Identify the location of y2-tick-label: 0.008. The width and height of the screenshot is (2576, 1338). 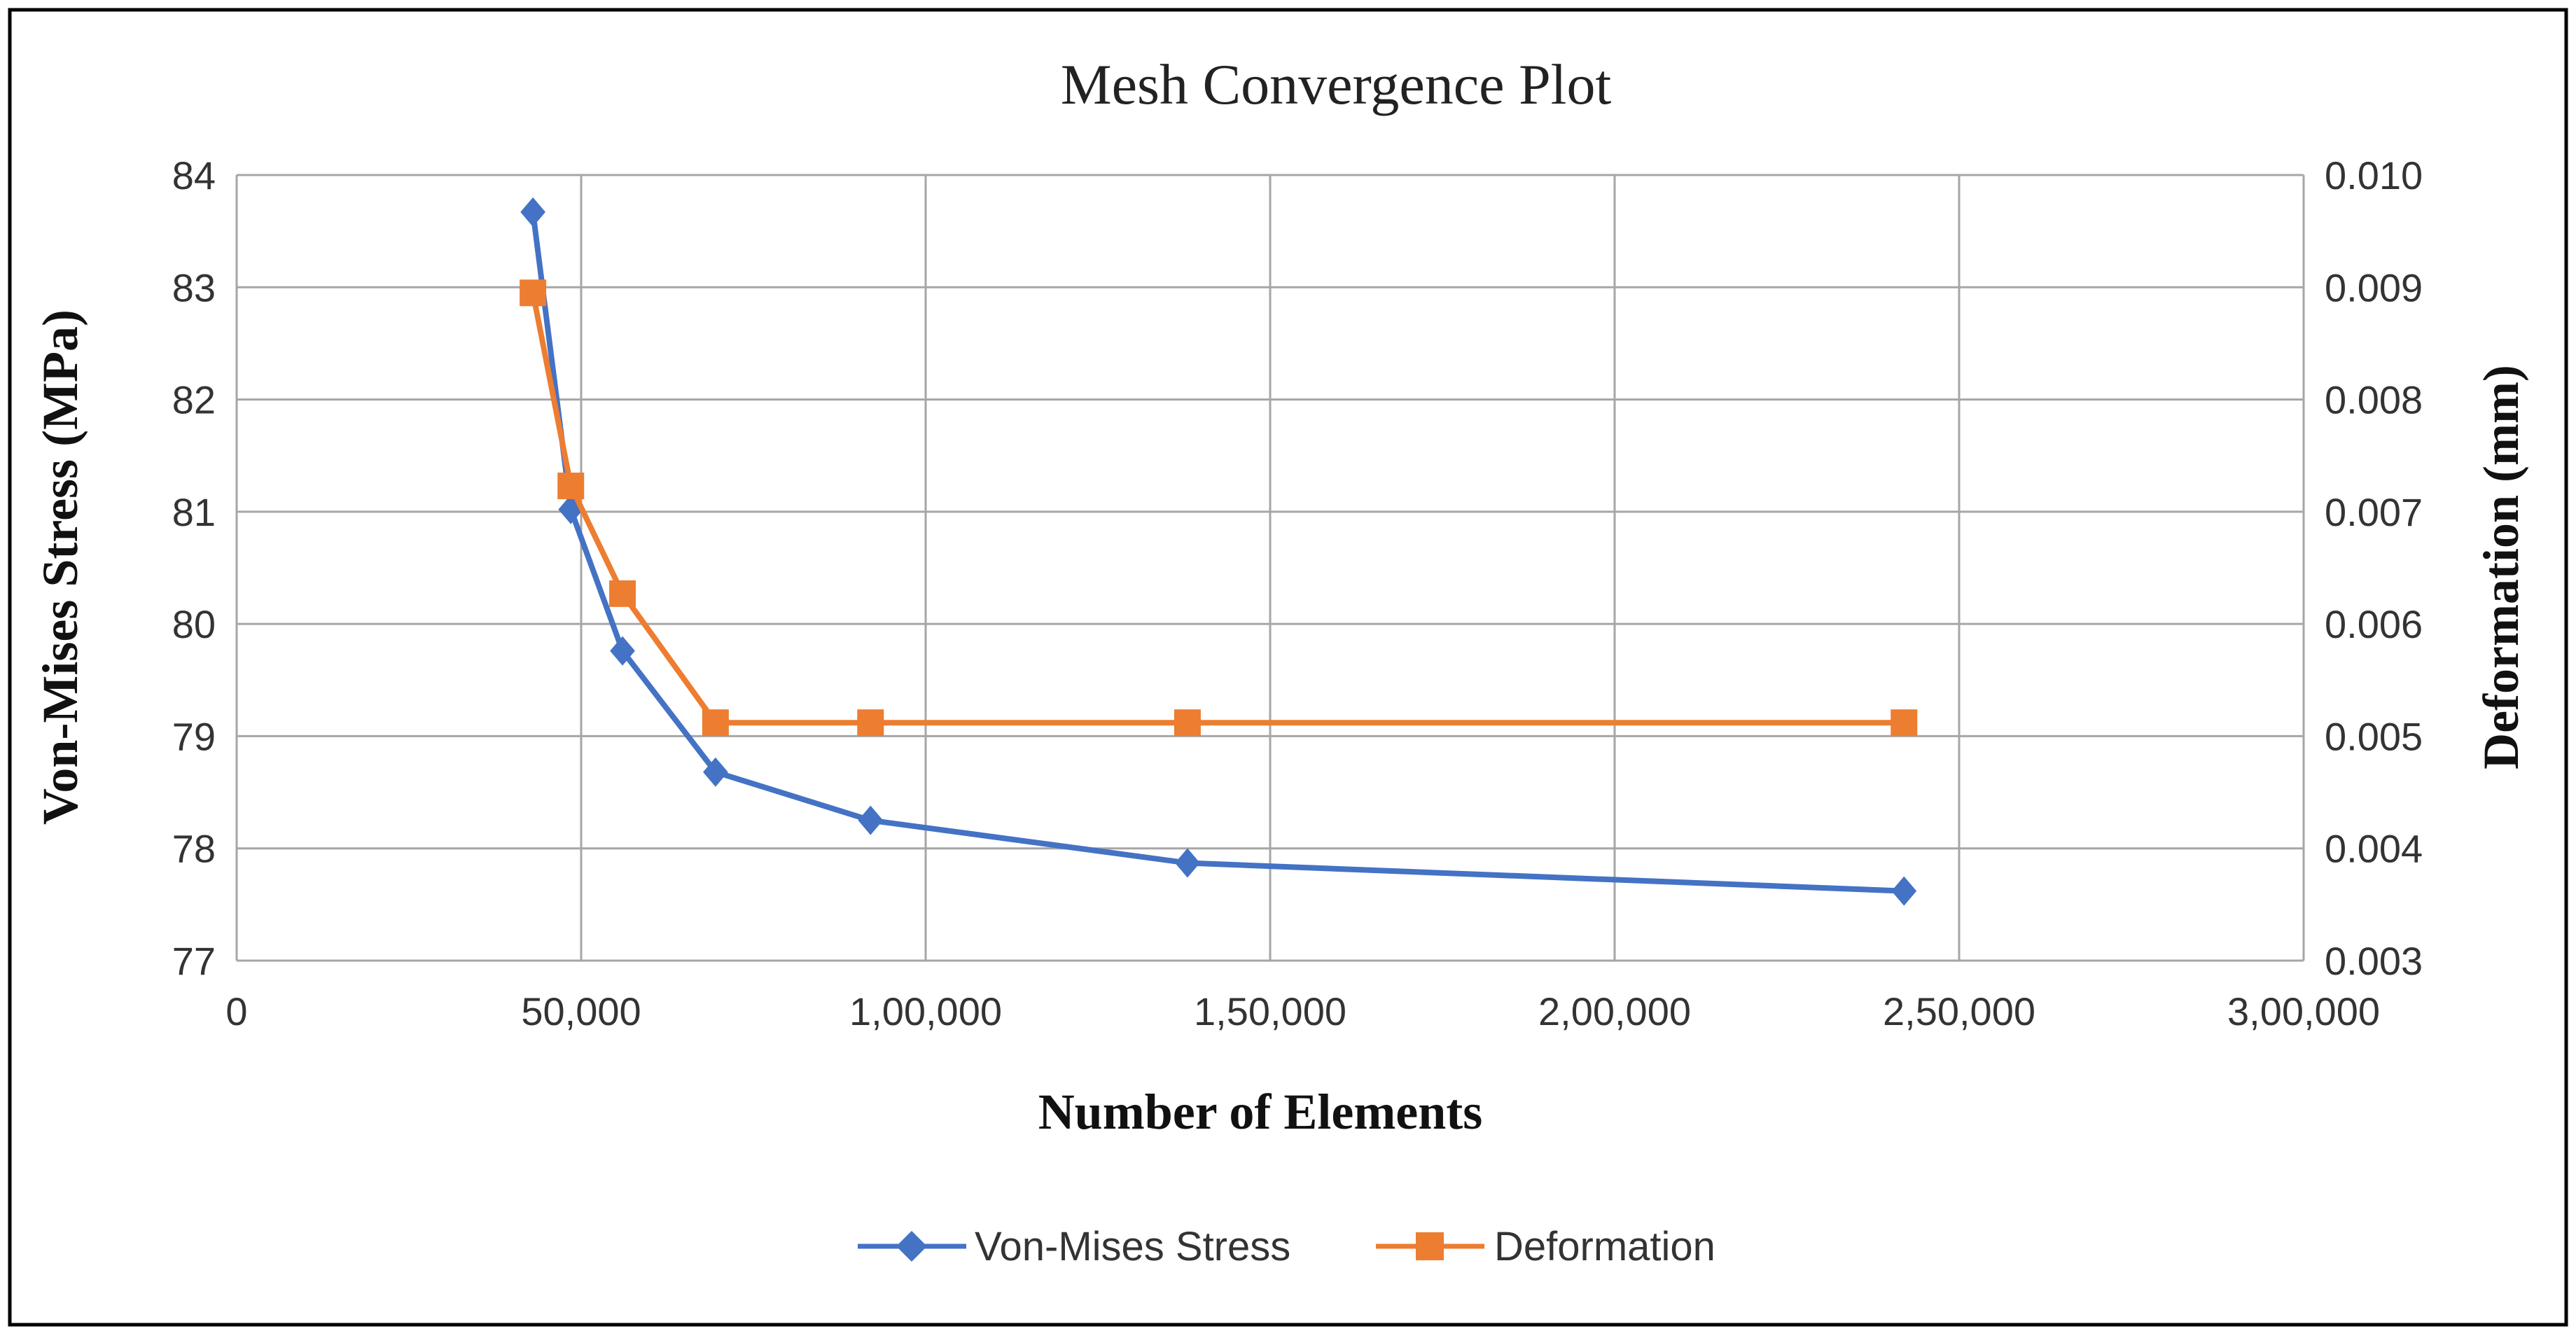
(2374, 400).